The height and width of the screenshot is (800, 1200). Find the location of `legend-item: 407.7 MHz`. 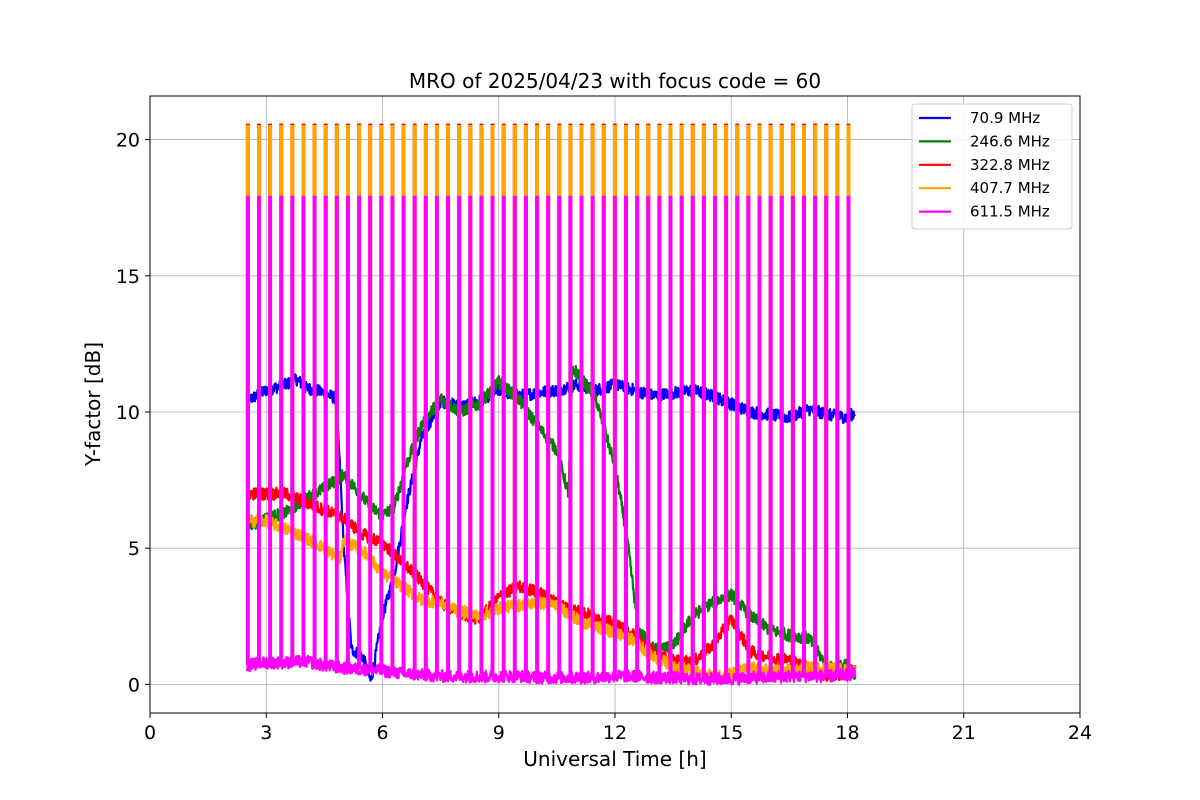

legend-item: 407.7 MHz is located at coordinates (984, 188).